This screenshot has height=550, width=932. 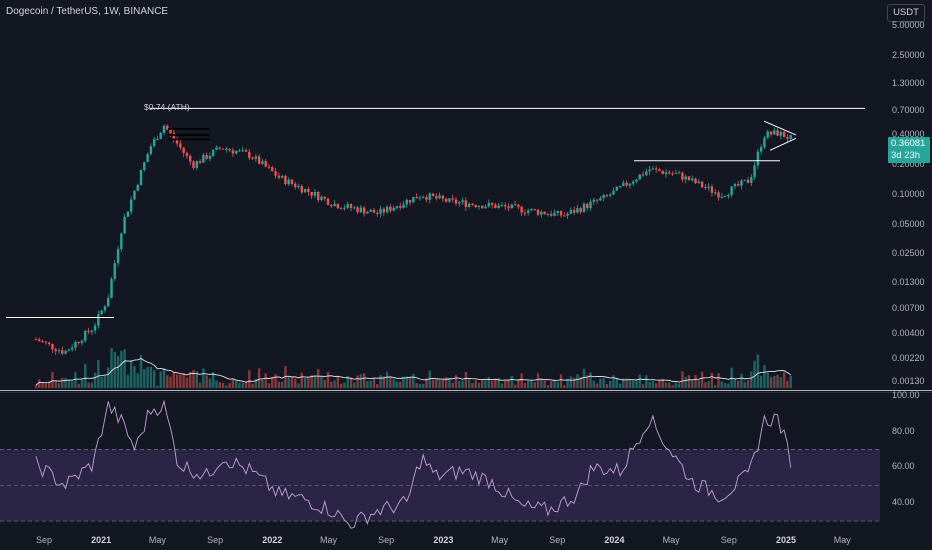 What do you see at coordinates (906, 13) in the screenshot?
I see `currency-button: USDT` at bounding box center [906, 13].